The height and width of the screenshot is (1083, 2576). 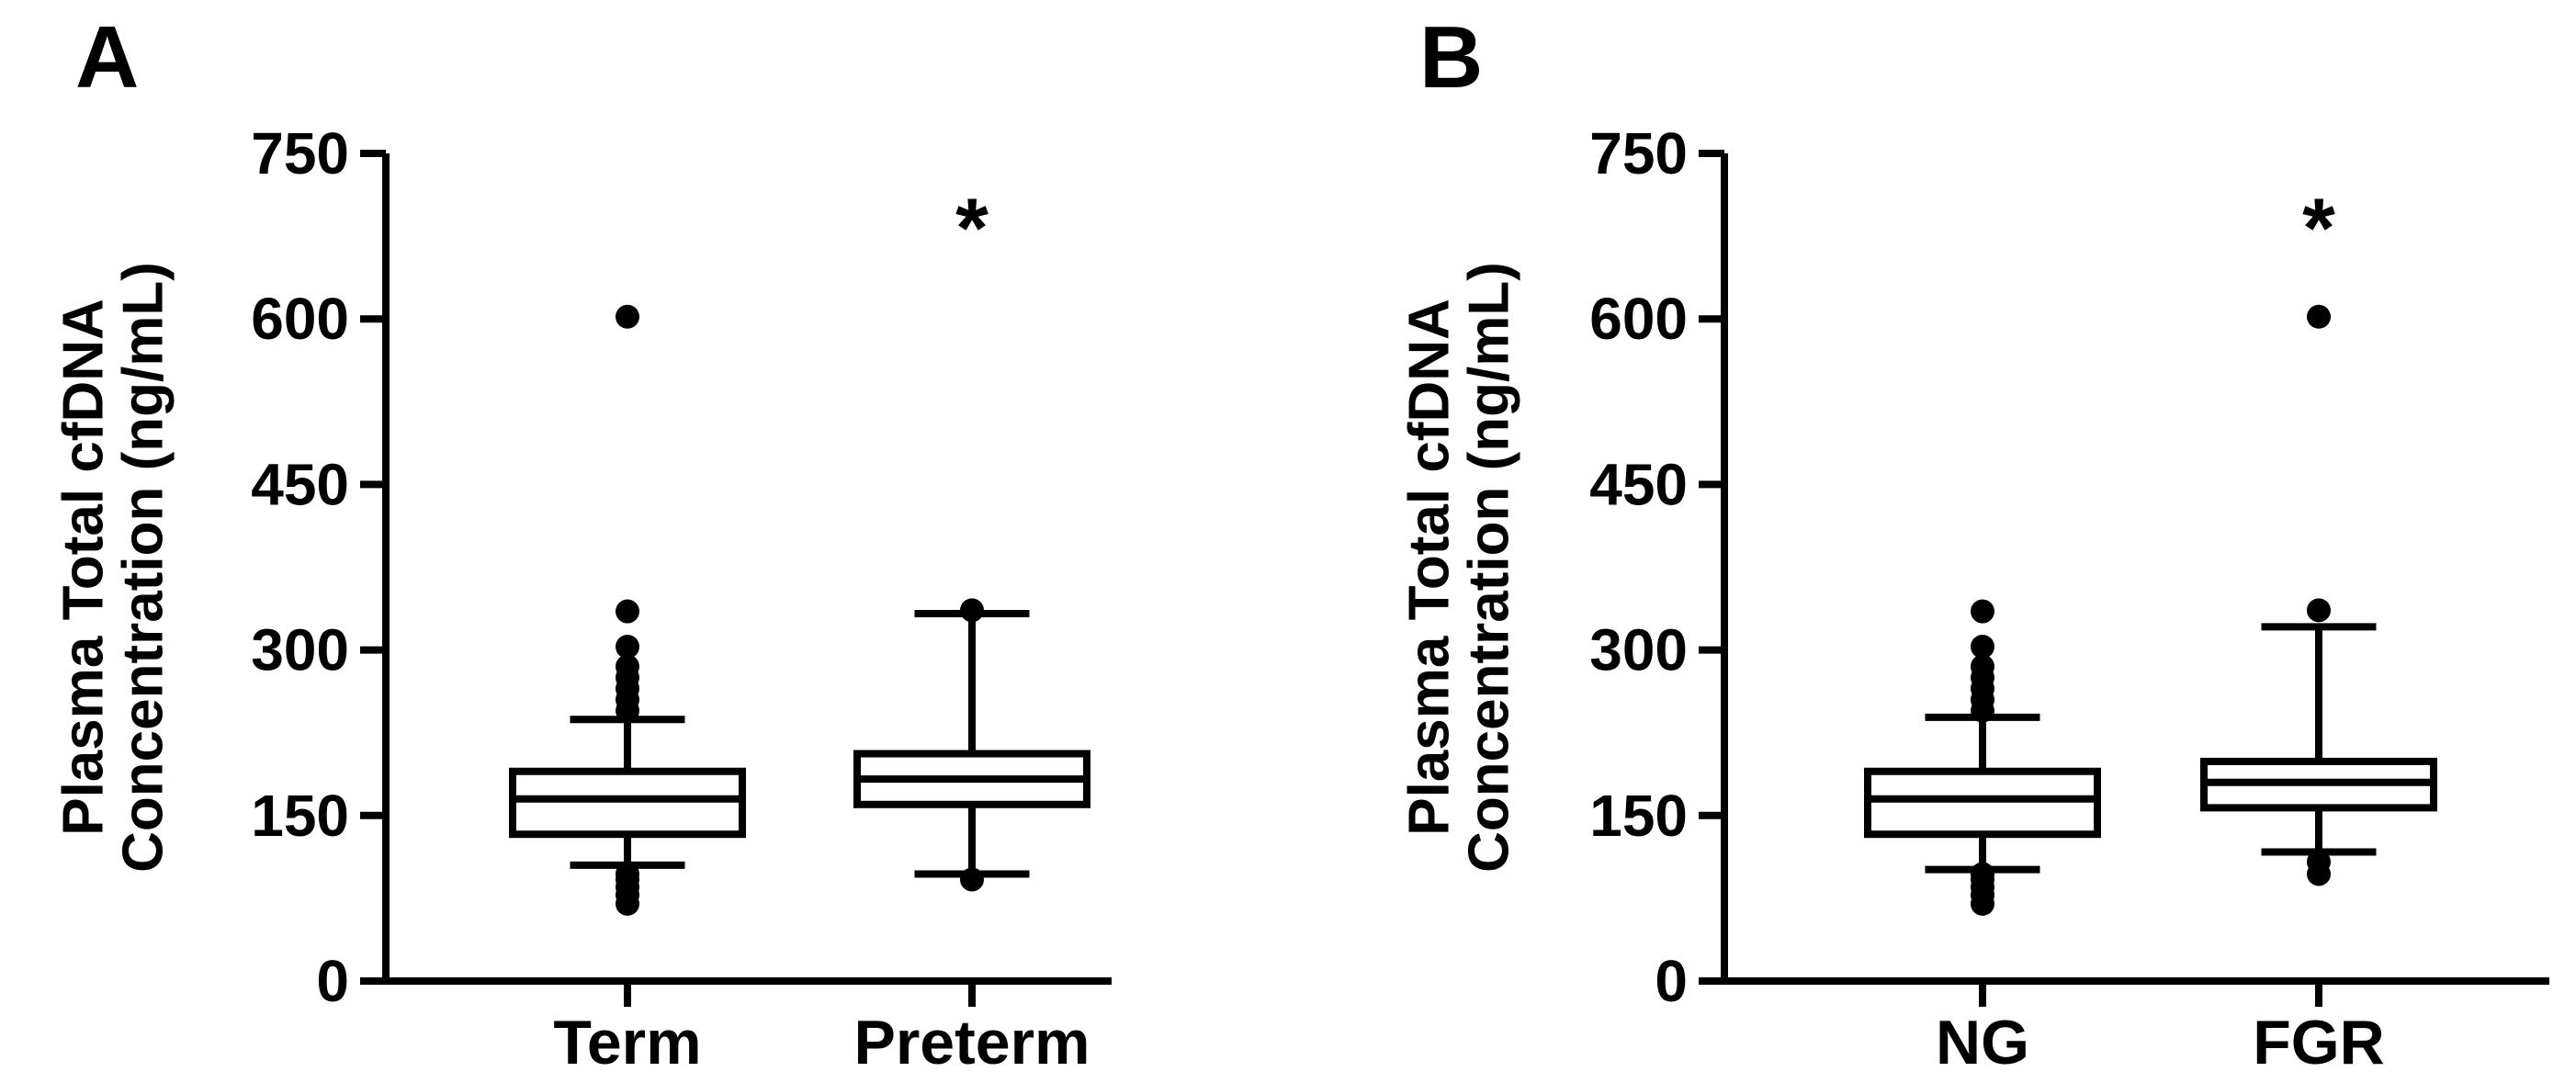 I want to click on x-category-label: Term, so click(x=627, y=1043).